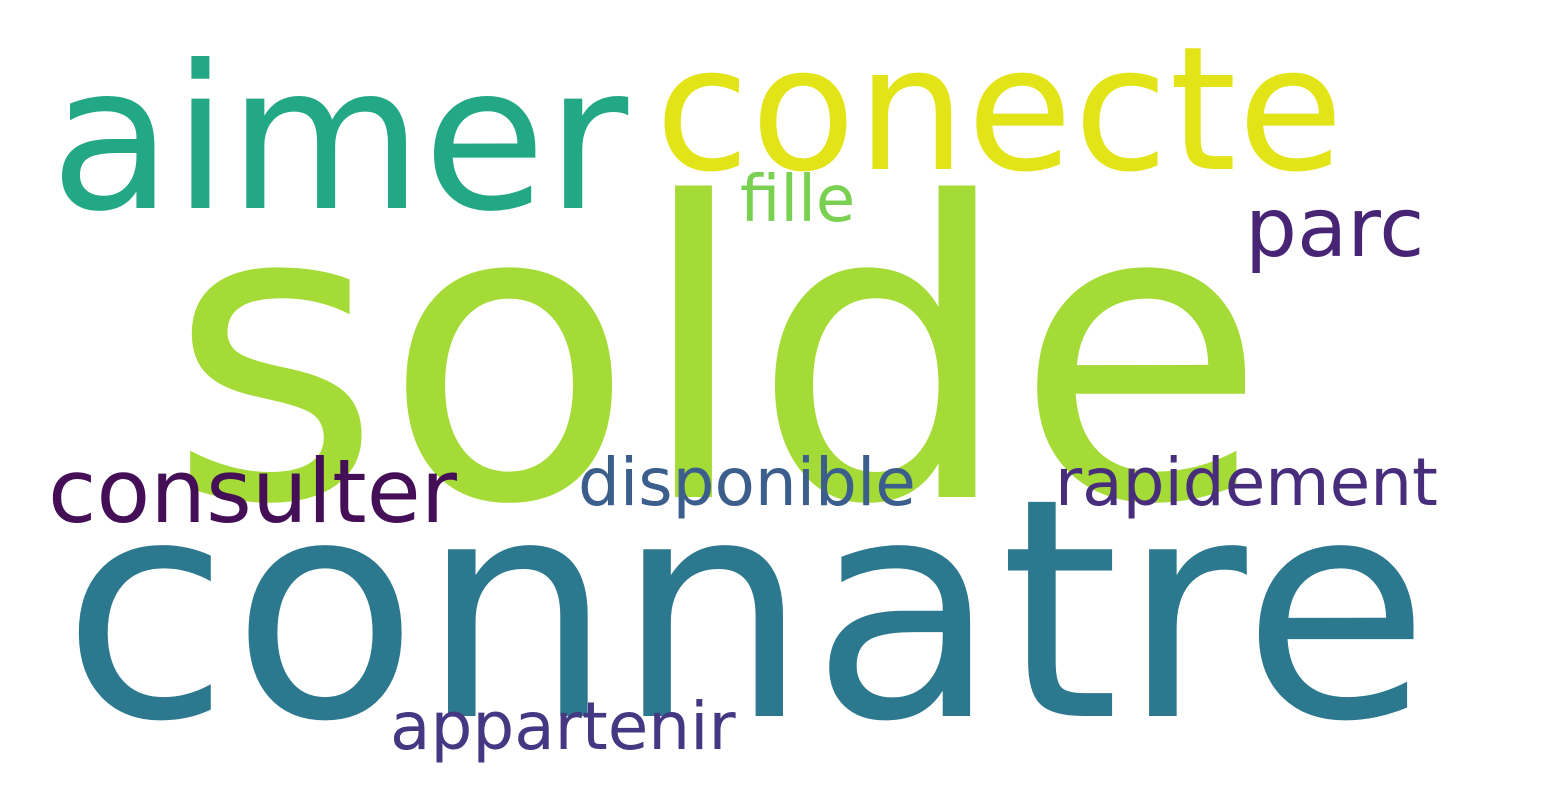 Image resolution: width=1548 pixels, height=804 pixels. Describe the element at coordinates (1335, 228) in the screenshot. I see `word-parc: parc` at that location.